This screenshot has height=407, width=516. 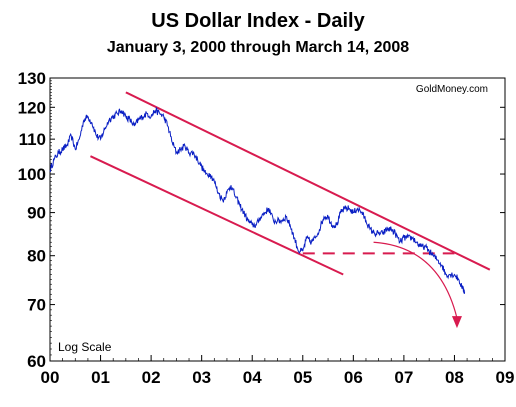 What do you see at coordinates (505, 377) in the screenshot?
I see `x-tick-label: 09` at bounding box center [505, 377].